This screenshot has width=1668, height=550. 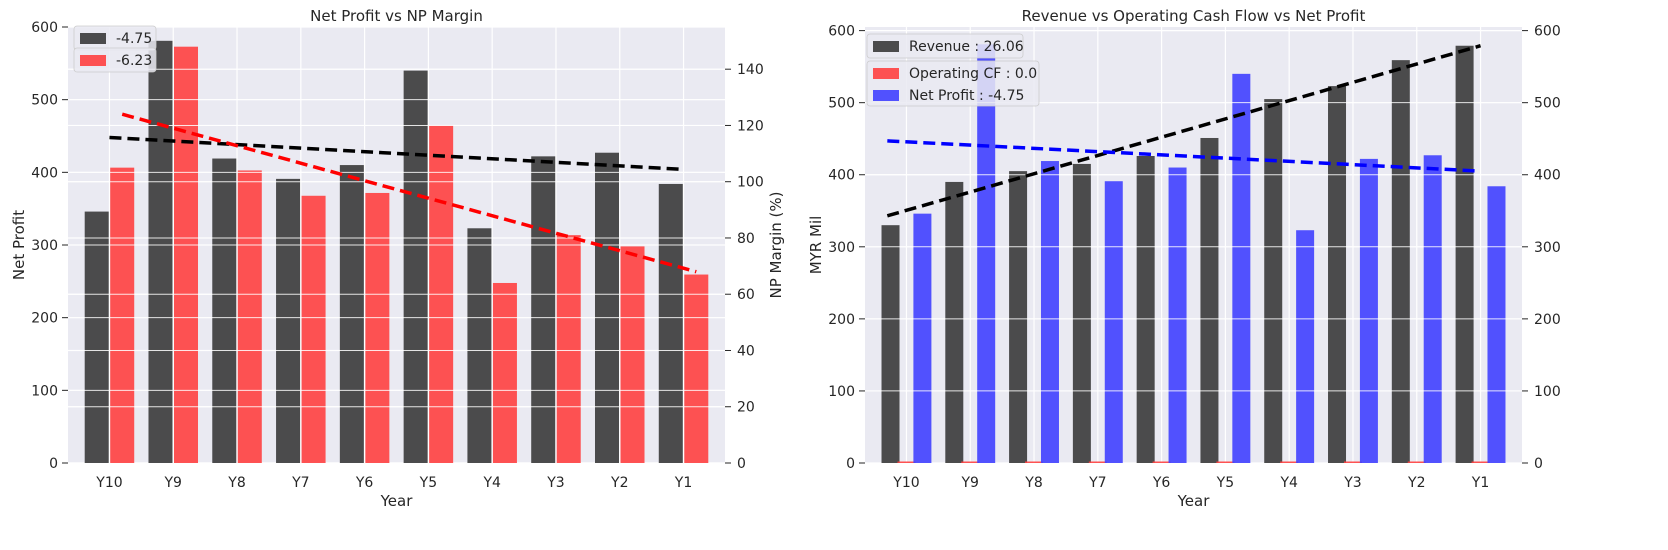 What do you see at coordinates (746, 295) in the screenshot?
I see `ytick-right-label: 60` at bounding box center [746, 295].